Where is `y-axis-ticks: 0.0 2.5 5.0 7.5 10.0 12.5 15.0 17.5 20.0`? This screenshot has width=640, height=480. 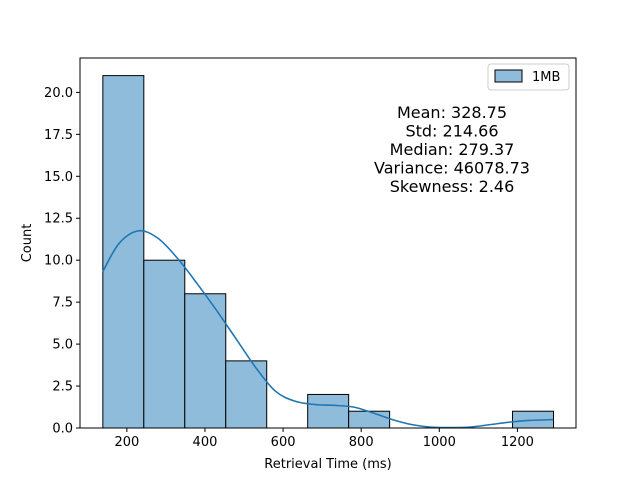
y-axis-ticks: 0.0 2.5 5.0 7.5 10.0 12.5 15.0 17.5 20.0 is located at coordinates (62, 261).